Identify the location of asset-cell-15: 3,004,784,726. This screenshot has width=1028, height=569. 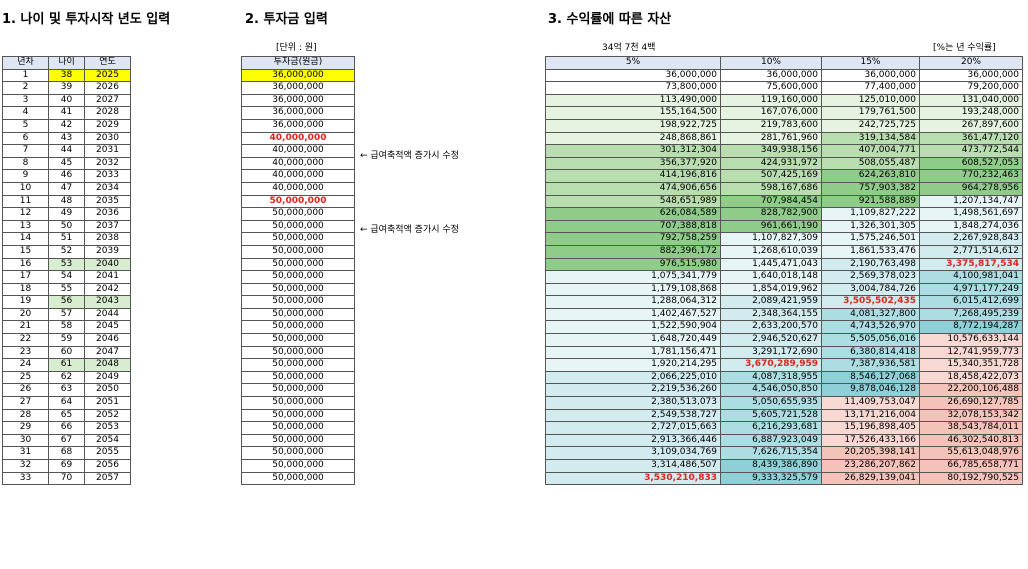
(870, 289).